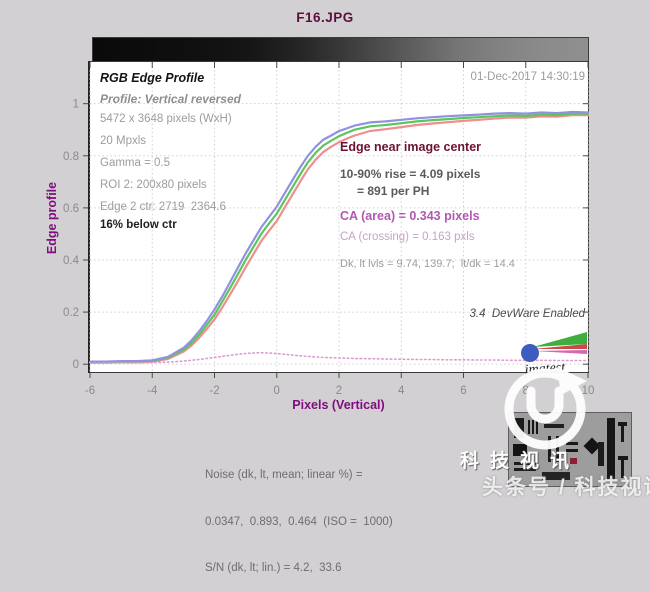 Image resolution: width=650 pixels, height=592 pixels. I want to click on megapixels-label: 20 Mpxls, so click(123, 141).